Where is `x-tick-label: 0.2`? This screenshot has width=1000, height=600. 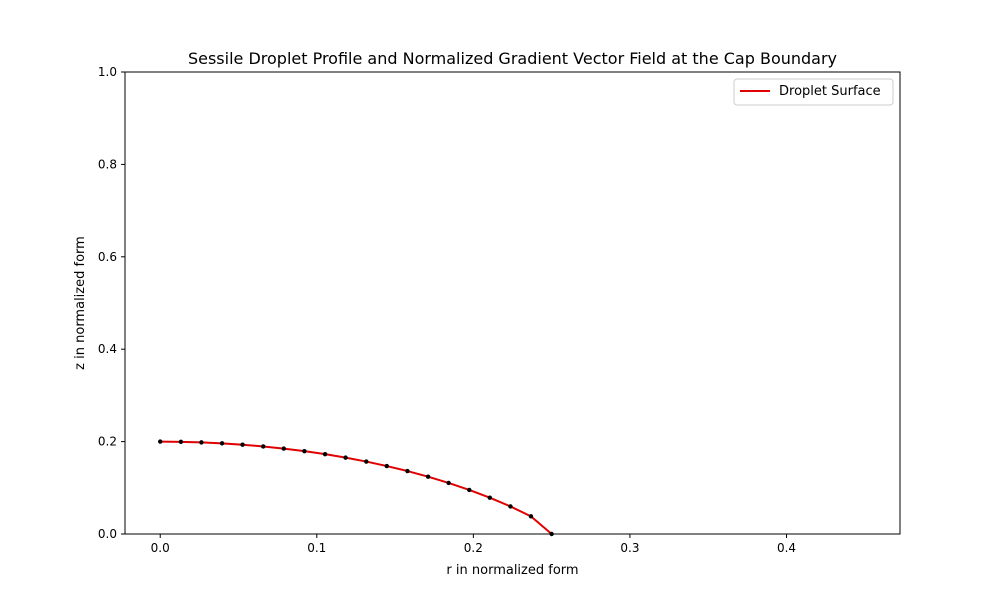
x-tick-label: 0.2 is located at coordinates (473, 548).